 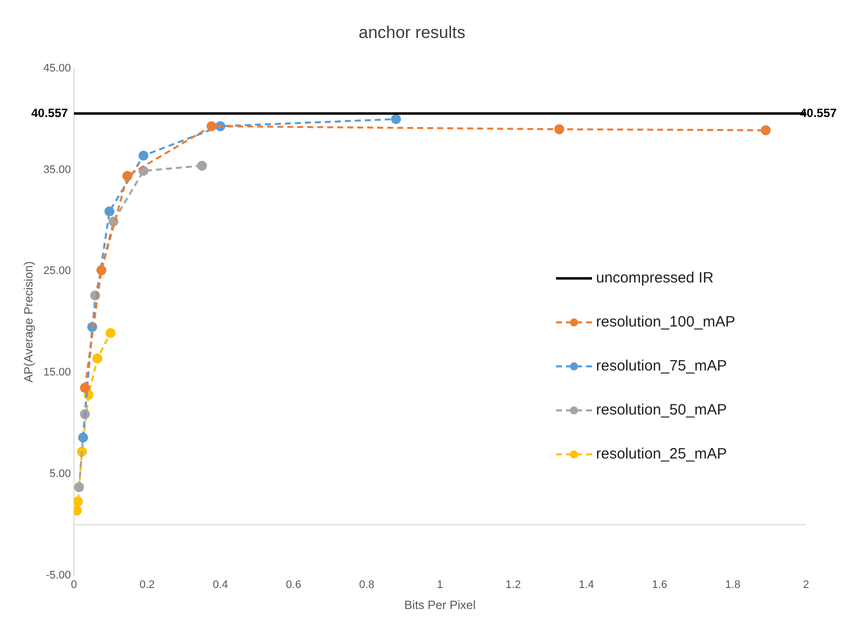 I want to click on y-tick-label: 35.00, so click(x=57, y=170).